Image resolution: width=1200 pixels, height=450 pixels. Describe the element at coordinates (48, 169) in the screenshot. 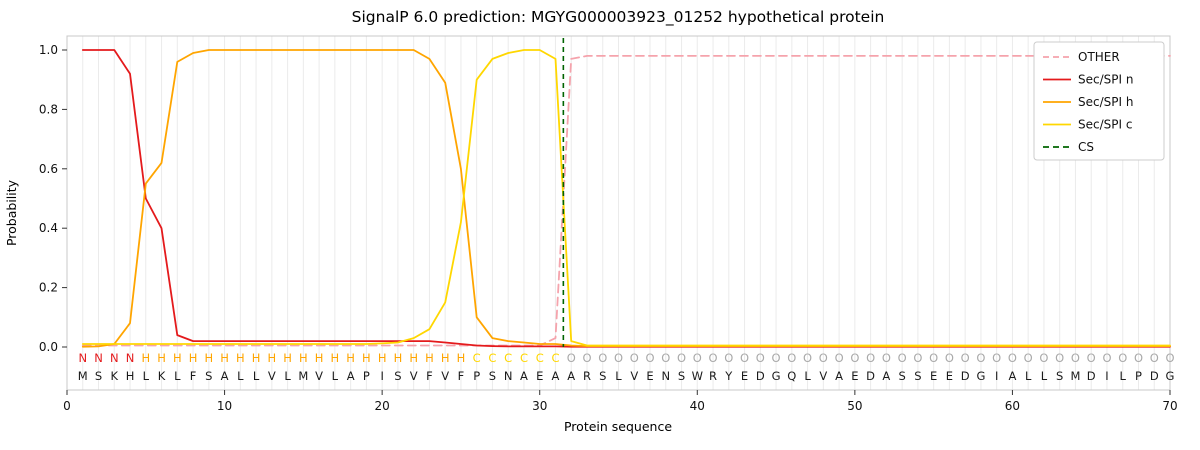

I see `y-tick-label: 0.6` at that location.